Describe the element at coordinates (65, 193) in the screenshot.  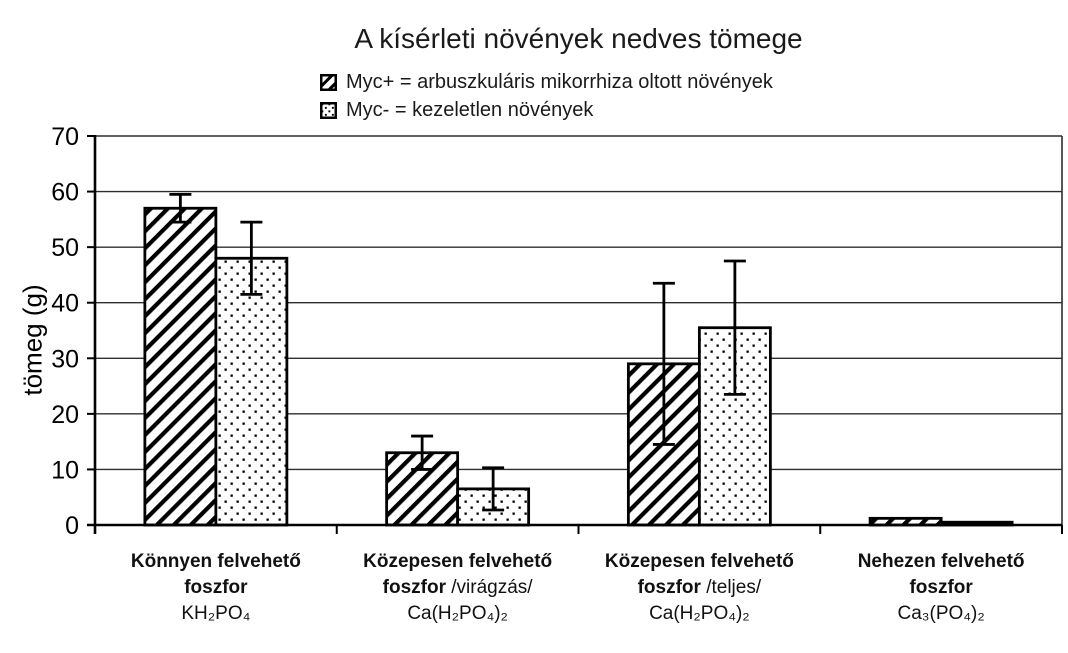
I see `y-tick-label: 60` at that location.